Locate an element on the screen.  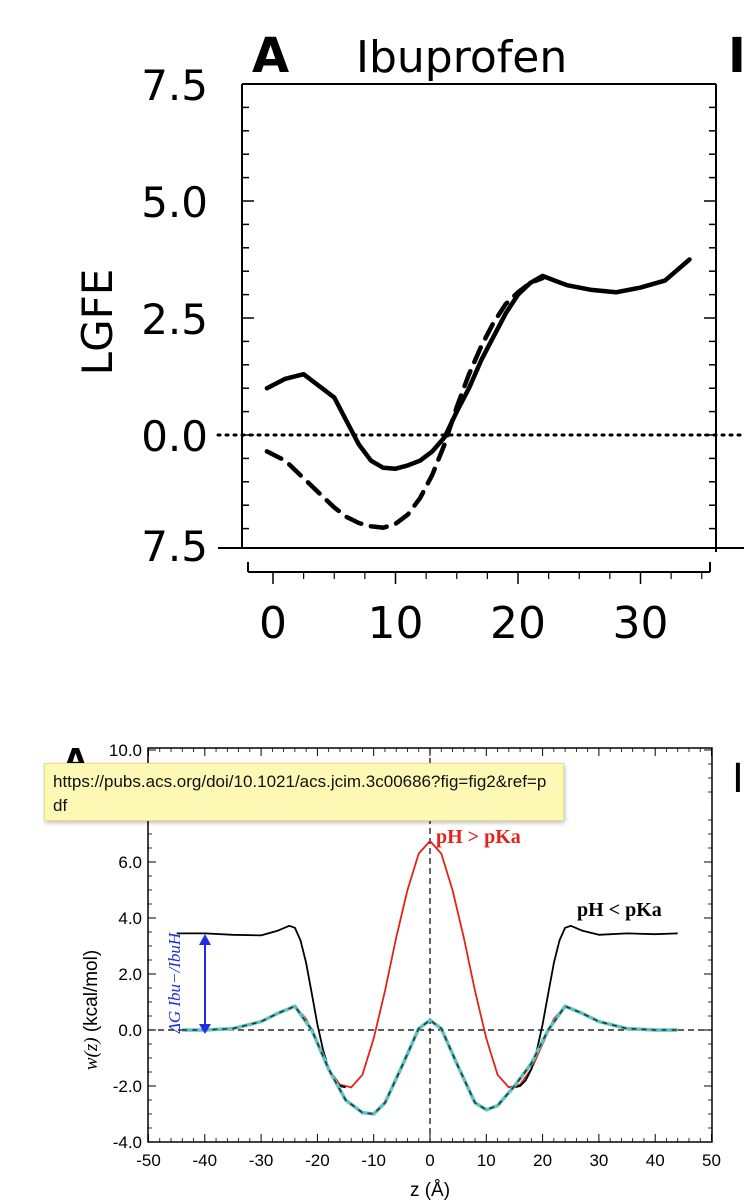
label-ph-low: pH < pKa is located at coordinates (619, 910).